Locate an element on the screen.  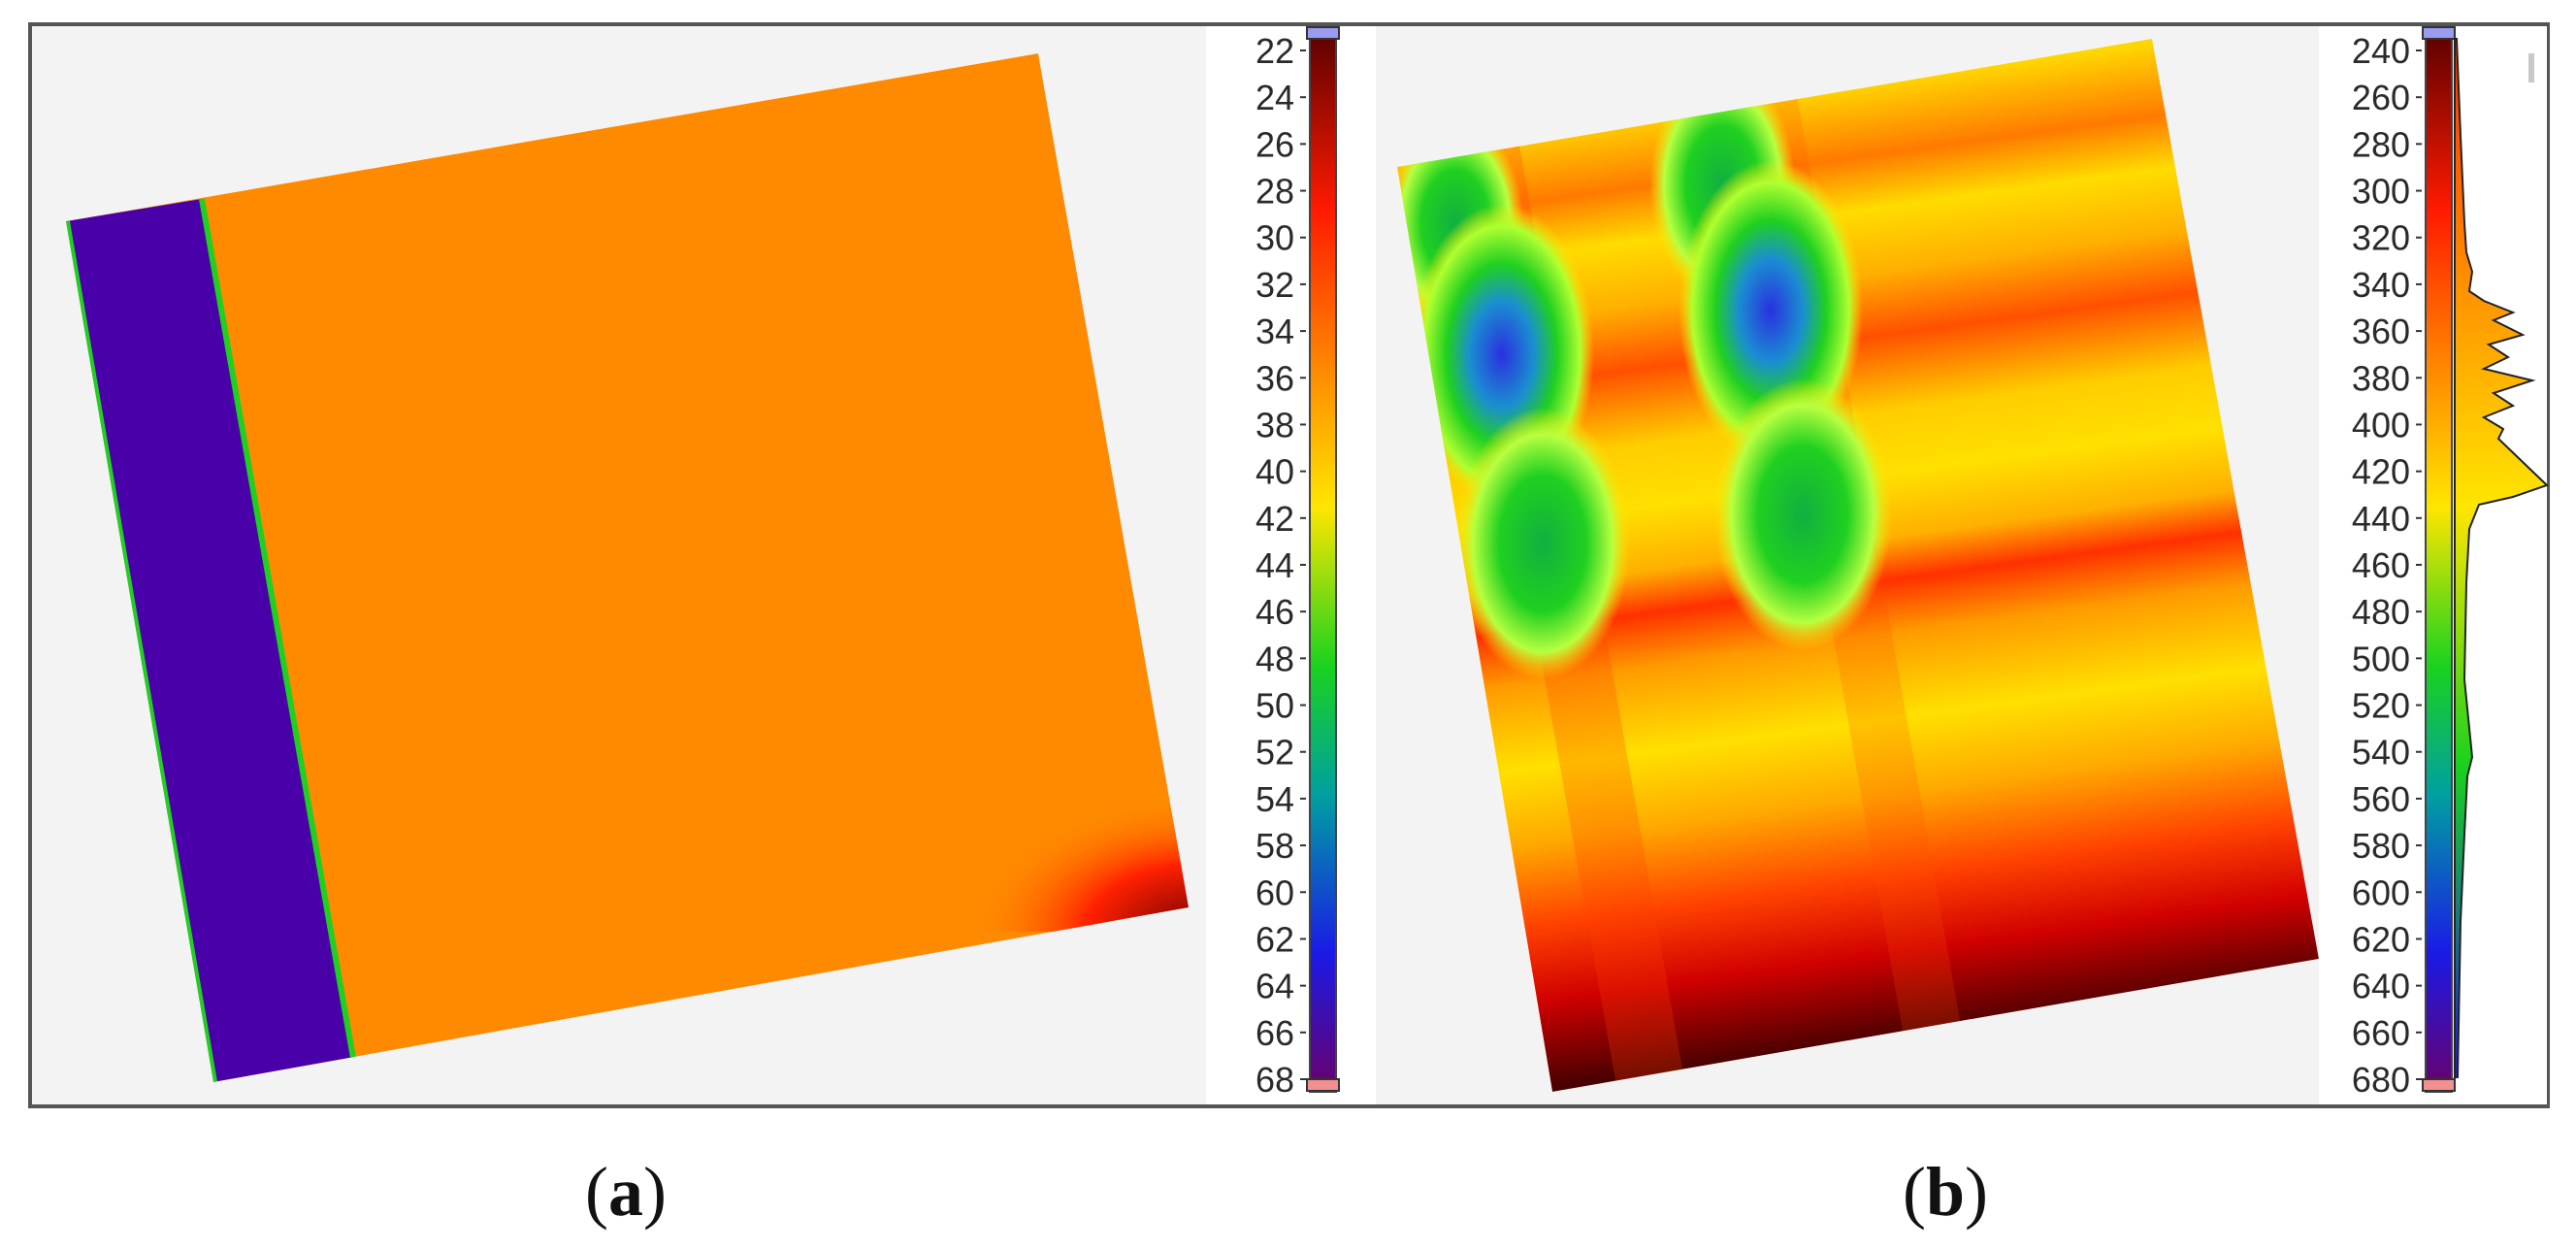
colorbar-tick-label: 560 is located at coordinates (2381, 799).